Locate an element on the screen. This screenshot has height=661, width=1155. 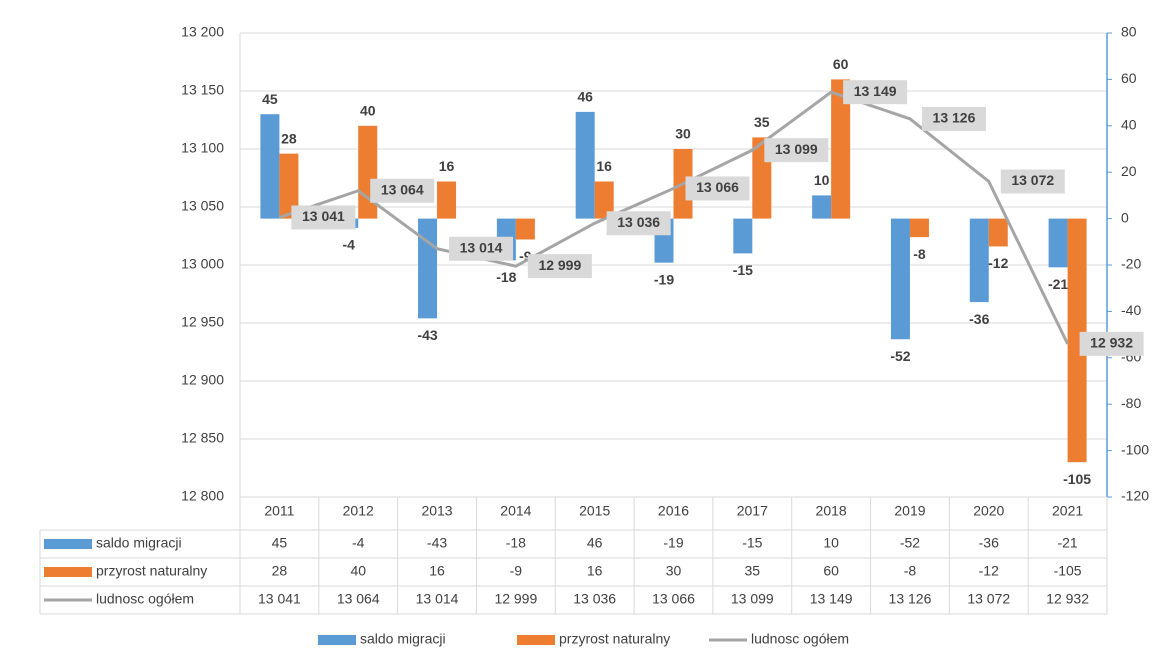
bar-value-label: -105 is located at coordinates (1077, 479).